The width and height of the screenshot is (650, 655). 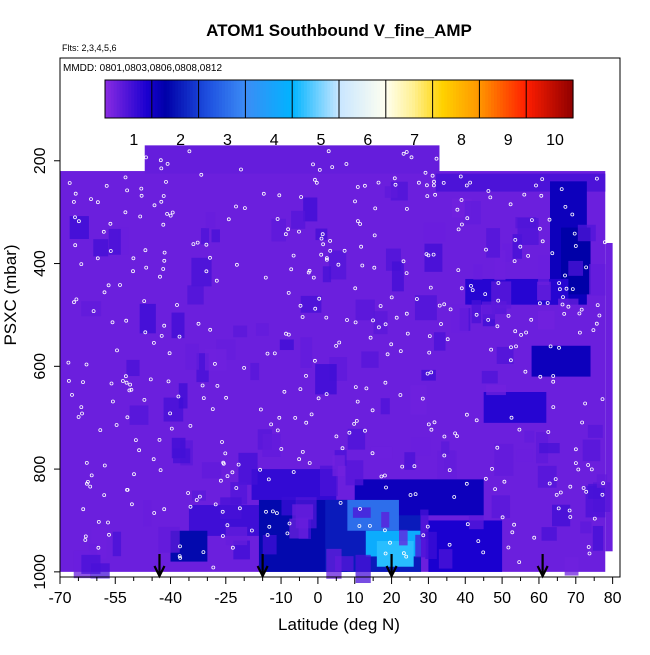 What do you see at coordinates (367, 140) in the screenshot?
I see `colorbar-tick-label: 6` at bounding box center [367, 140].